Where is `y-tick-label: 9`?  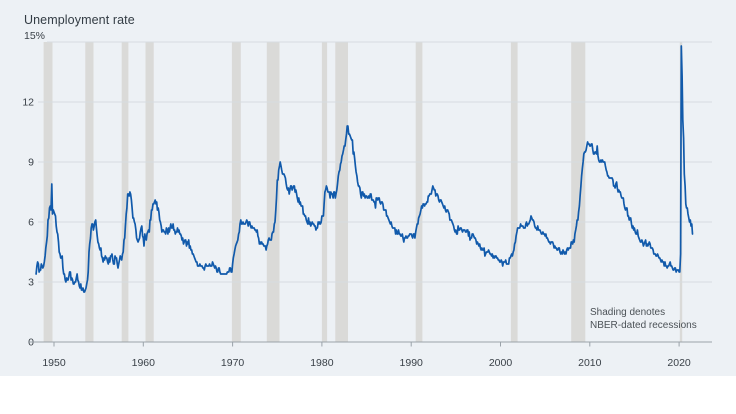
y-tick-label: 9 is located at coordinates (31, 163).